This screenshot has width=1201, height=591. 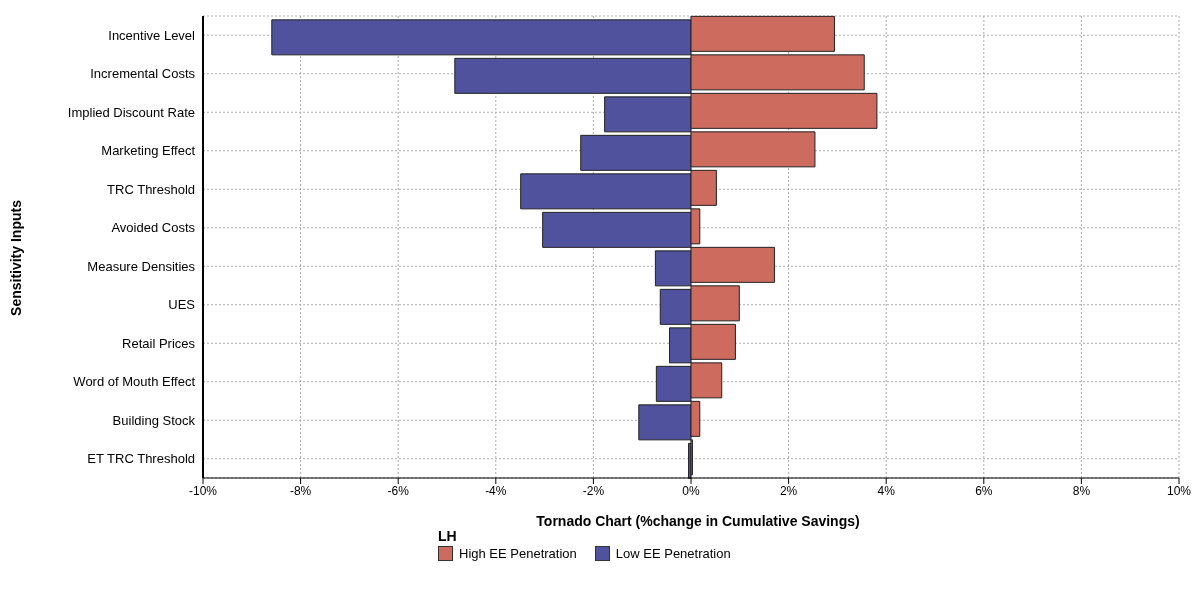 What do you see at coordinates (134, 382) in the screenshot?
I see `y-tick-label: Word of Mouth Effect` at bounding box center [134, 382].